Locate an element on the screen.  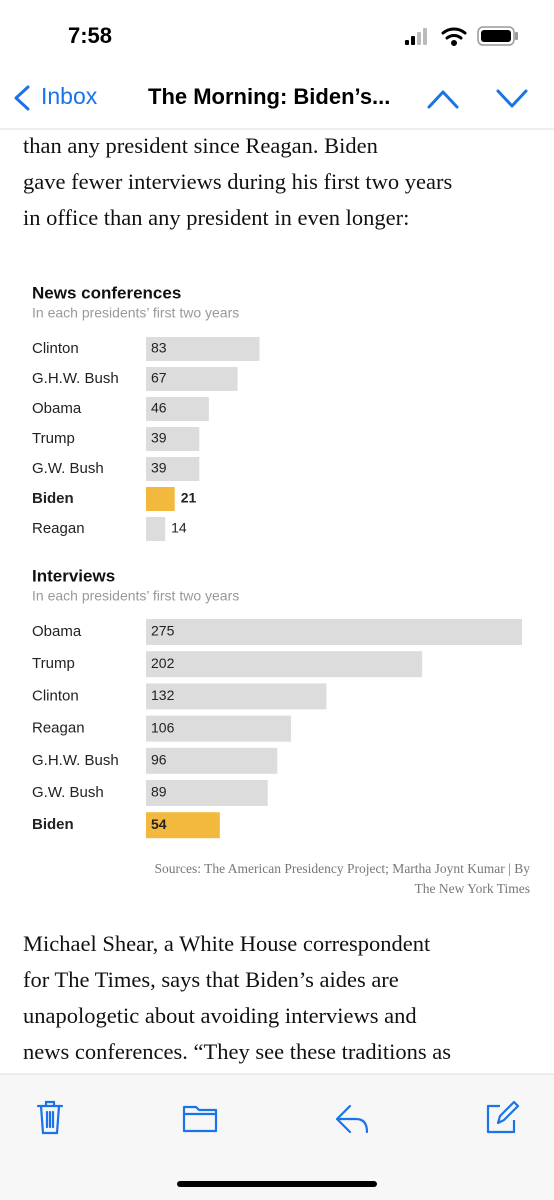
reply-button is located at coordinates (352, 1119).